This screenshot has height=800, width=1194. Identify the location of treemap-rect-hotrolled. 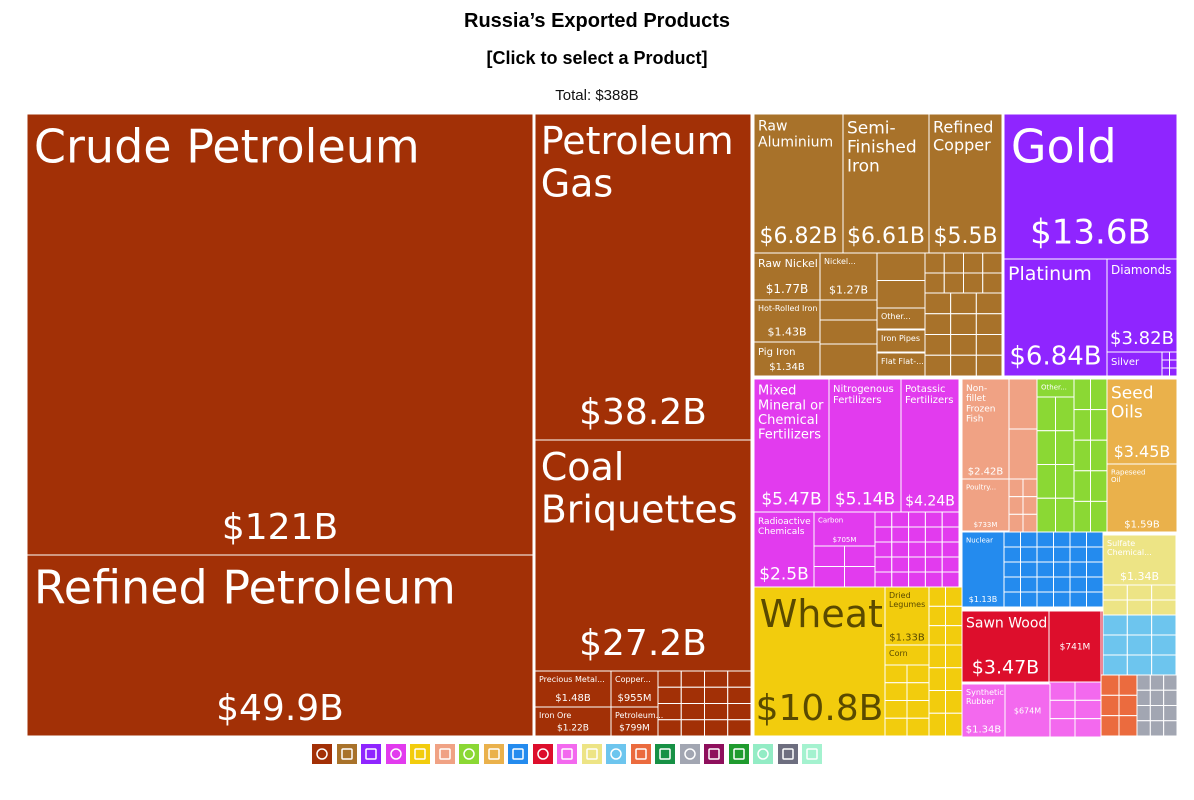
(787, 321).